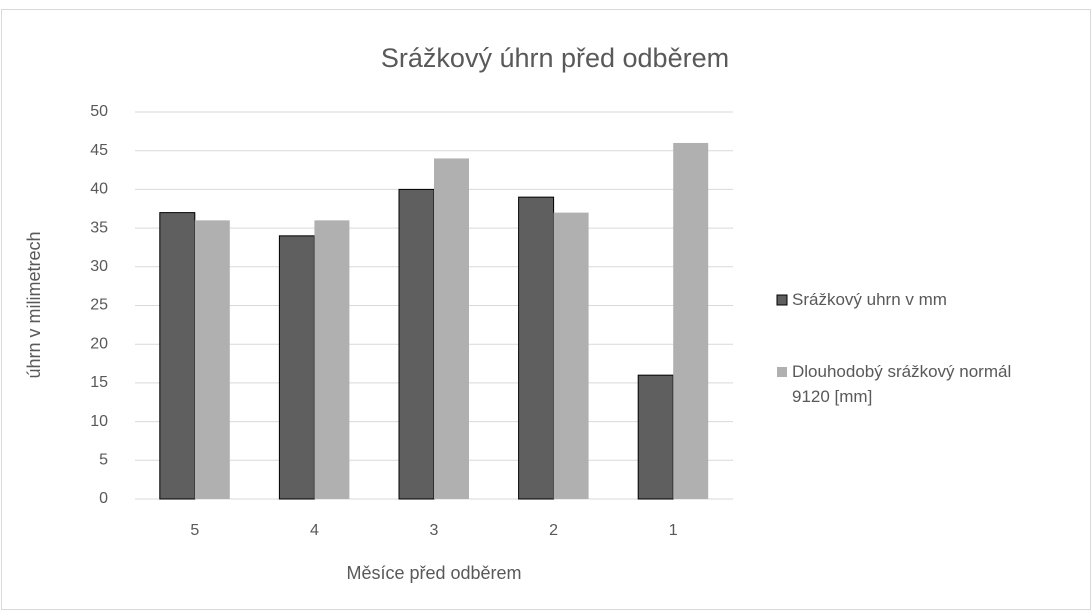 The image size is (1092, 611). What do you see at coordinates (99, 266) in the screenshot?
I see `y-tick-label: 30` at bounding box center [99, 266].